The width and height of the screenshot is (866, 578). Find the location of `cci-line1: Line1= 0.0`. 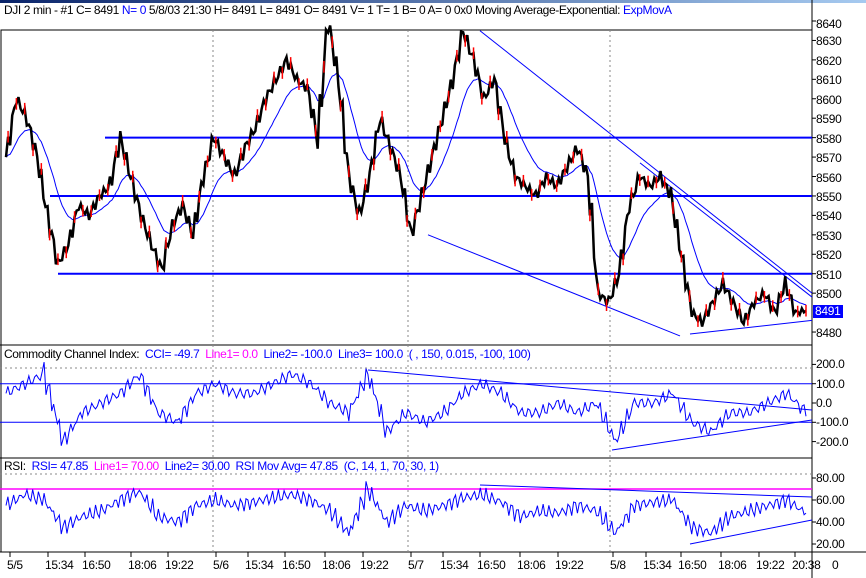

cci-line1: Line1= 0.0 is located at coordinates (231, 354).